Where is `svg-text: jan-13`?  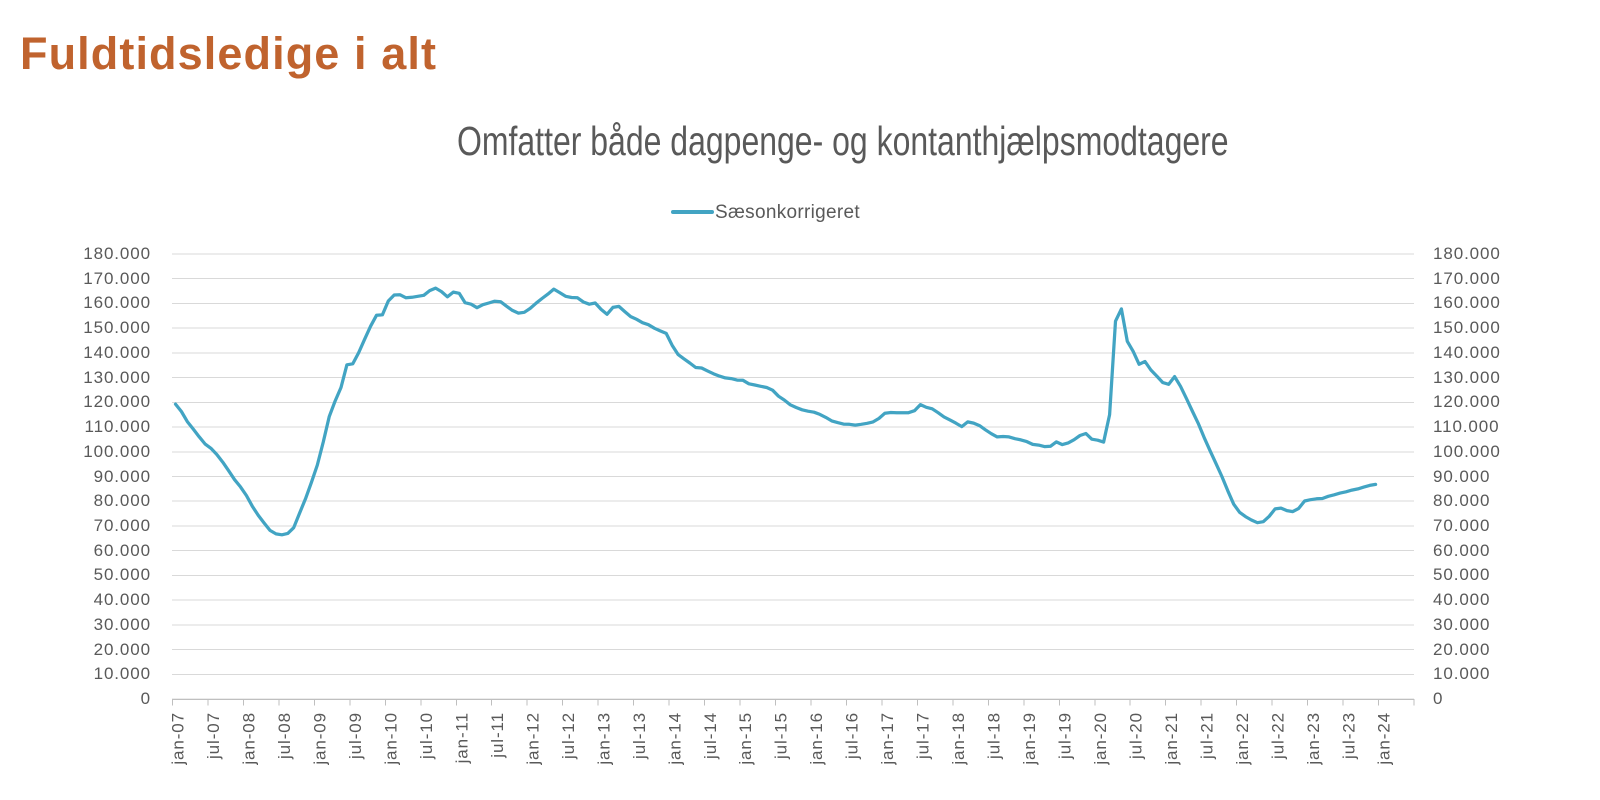 svg-text: jan-13 is located at coordinates (603, 739).